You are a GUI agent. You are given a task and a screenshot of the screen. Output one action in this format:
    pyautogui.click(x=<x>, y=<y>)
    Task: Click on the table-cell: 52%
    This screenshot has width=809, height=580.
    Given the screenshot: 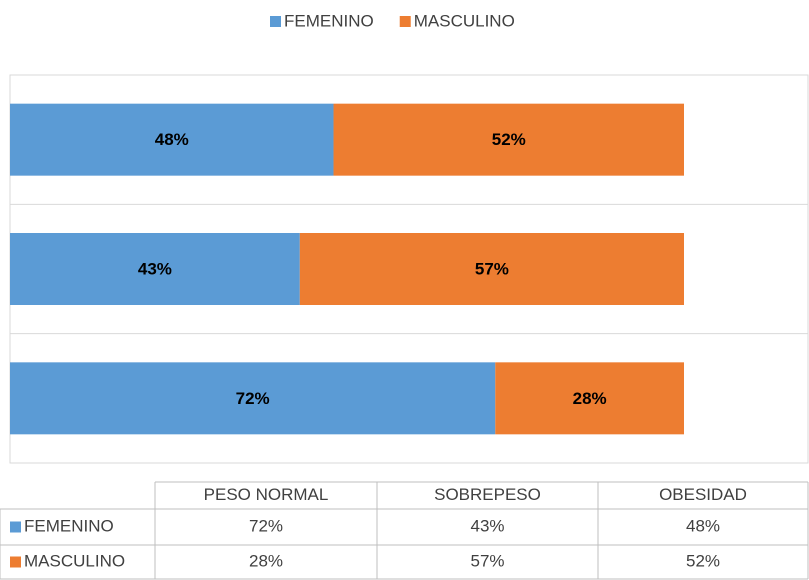 What is the action you would take?
    pyautogui.click(x=703, y=560)
    